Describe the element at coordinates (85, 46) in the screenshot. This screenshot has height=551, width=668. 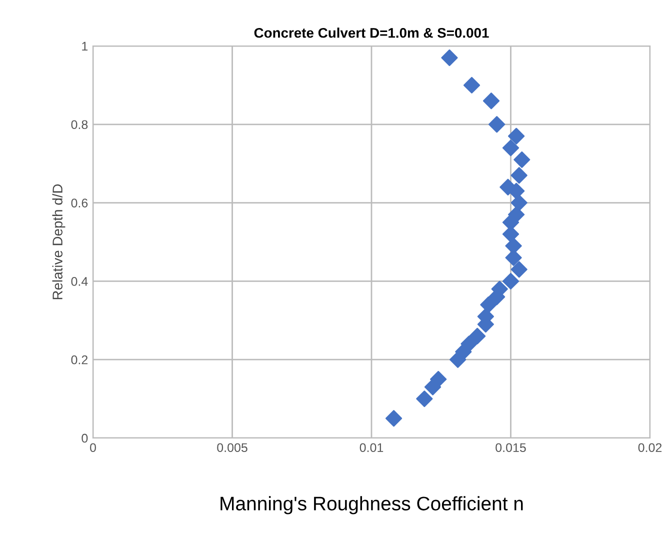
I see `y-tick-label: 1` at that location.